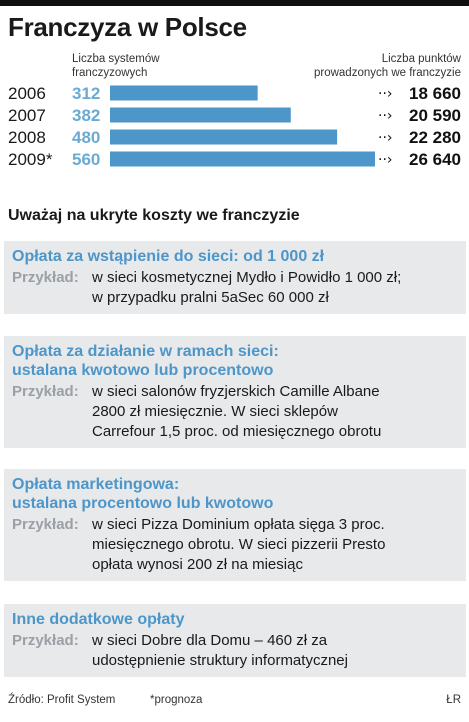 This screenshot has height=722, width=469. Describe the element at coordinates (86, 159) in the screenshot. I see `systems-value-label: 560` at that location.